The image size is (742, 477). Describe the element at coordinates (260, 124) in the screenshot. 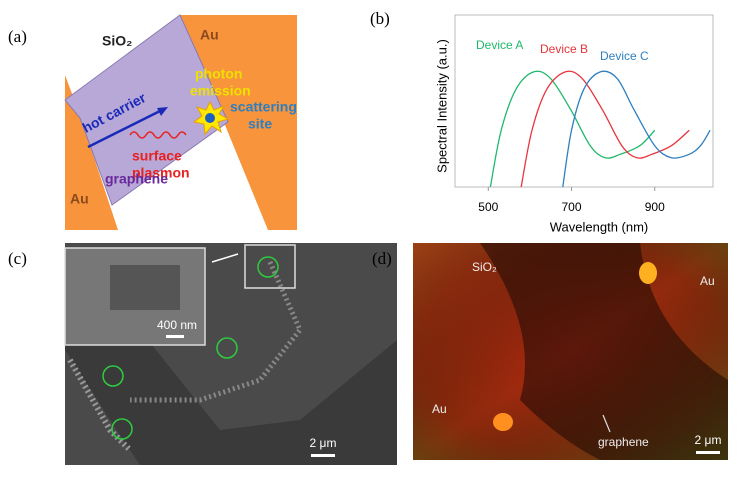

I see `scattering-label: site` at that location.